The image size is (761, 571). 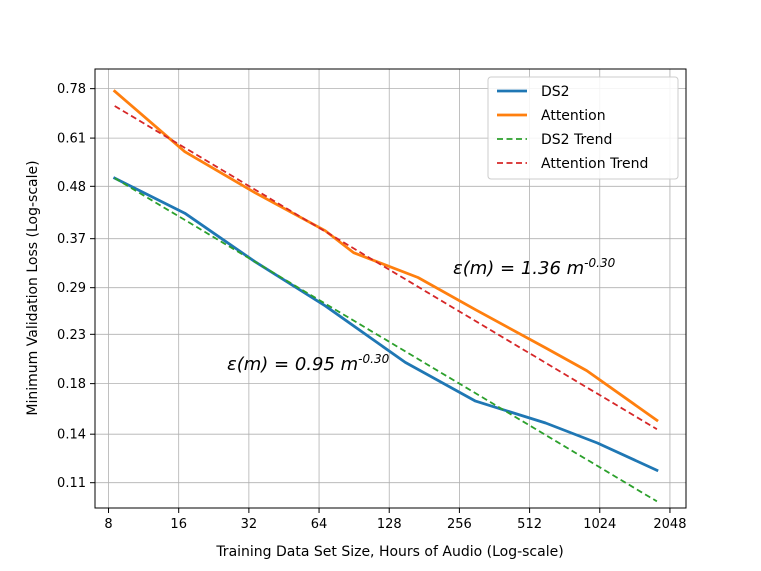 What do you see at coordinates (71, 139) in the screenshot?
I see `y-tick-label: 0.61` at bounding box center [71, 139].